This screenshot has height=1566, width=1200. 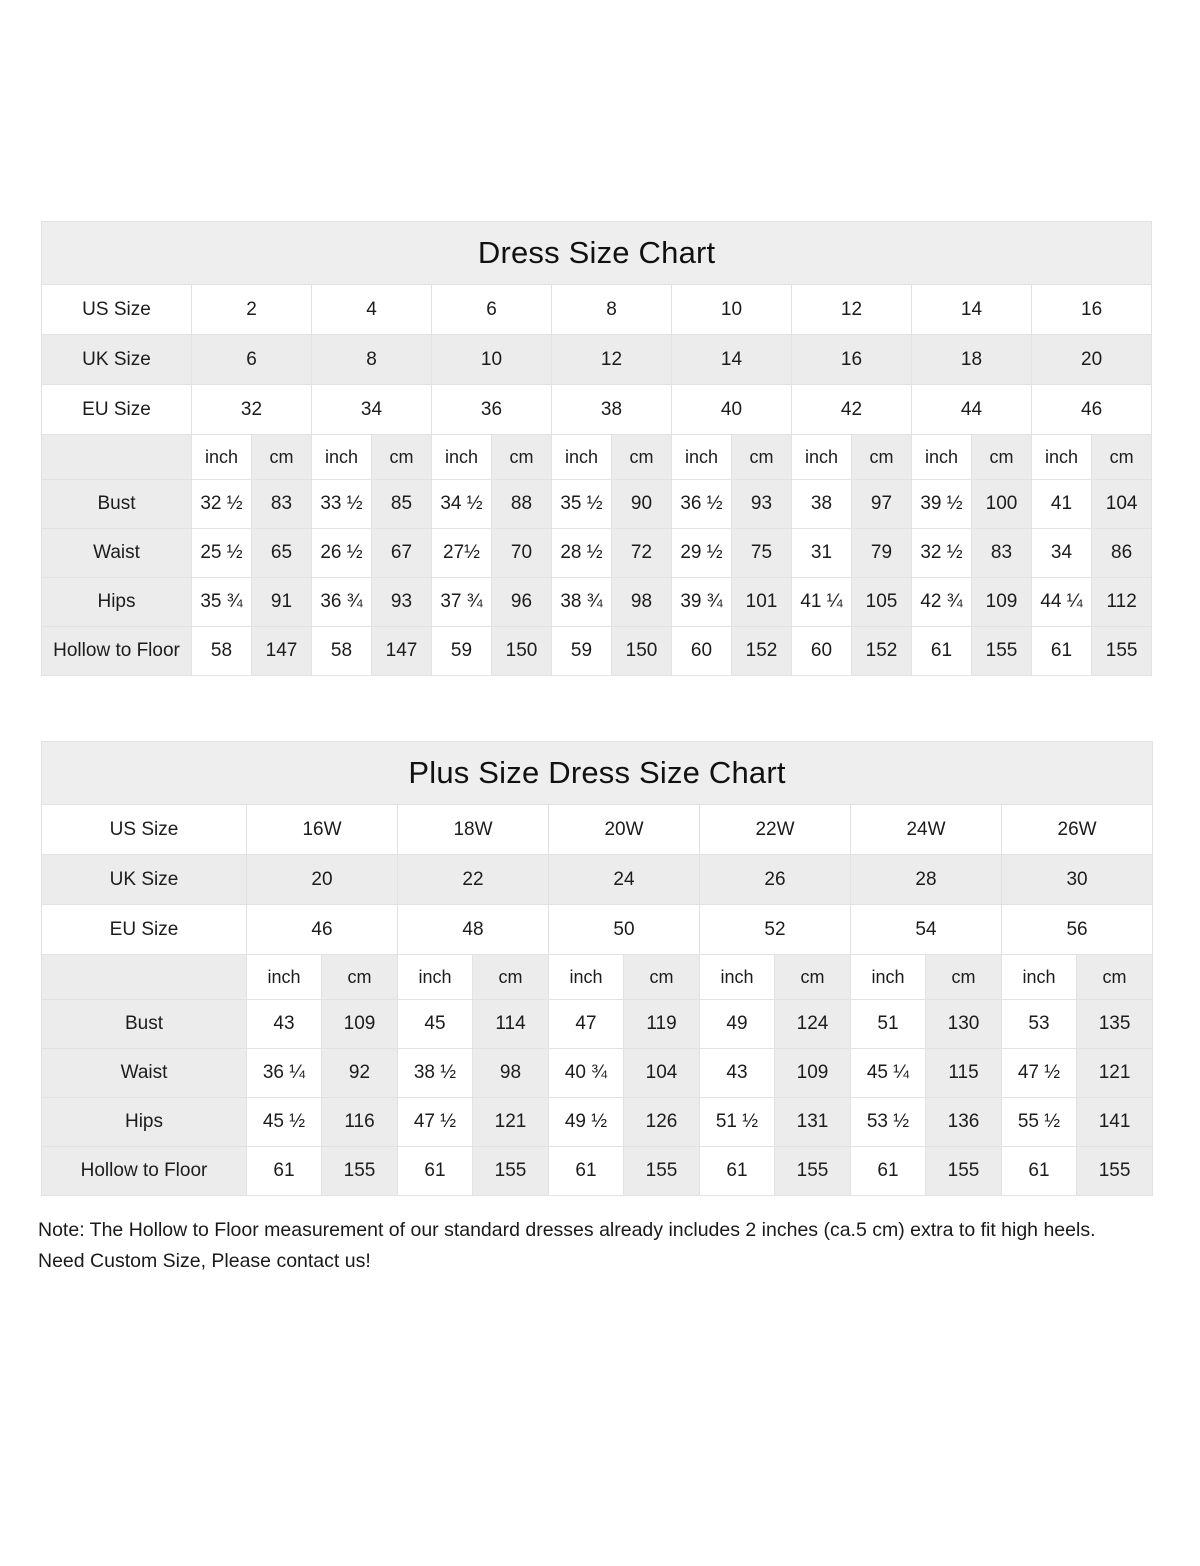 What do you see at coordinates (926, 829) in the screenshot?
I see `us-size-cell: 24W` at bounding box center [926, 829].